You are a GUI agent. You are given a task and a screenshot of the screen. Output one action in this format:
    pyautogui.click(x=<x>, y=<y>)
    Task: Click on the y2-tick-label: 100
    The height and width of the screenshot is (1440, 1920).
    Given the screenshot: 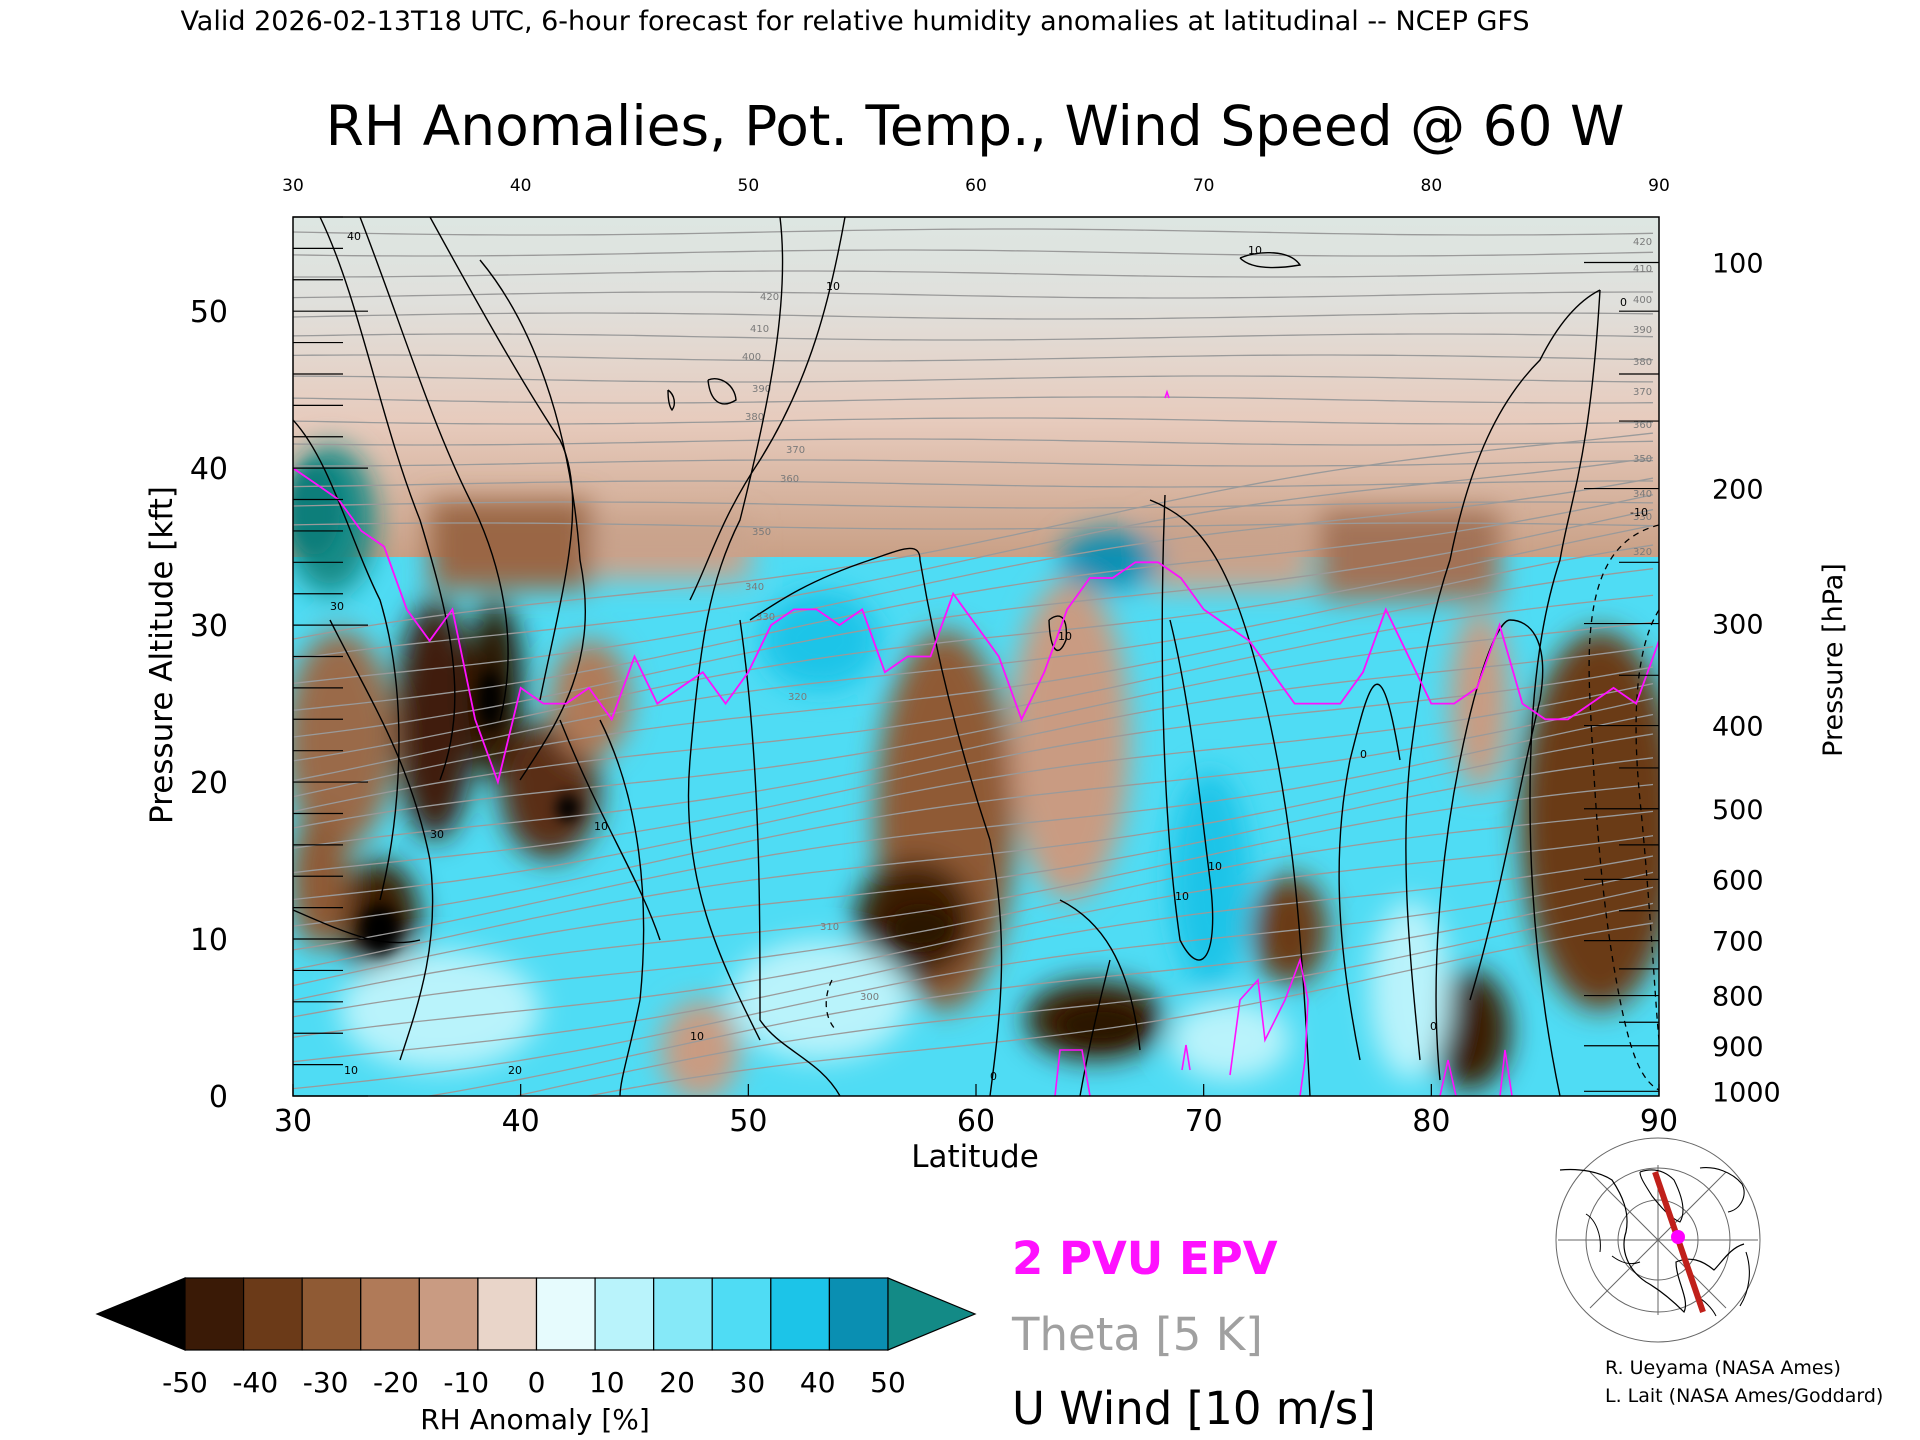 What is the action you would take?
    pyautogui.click(x=1738, y=264)
    